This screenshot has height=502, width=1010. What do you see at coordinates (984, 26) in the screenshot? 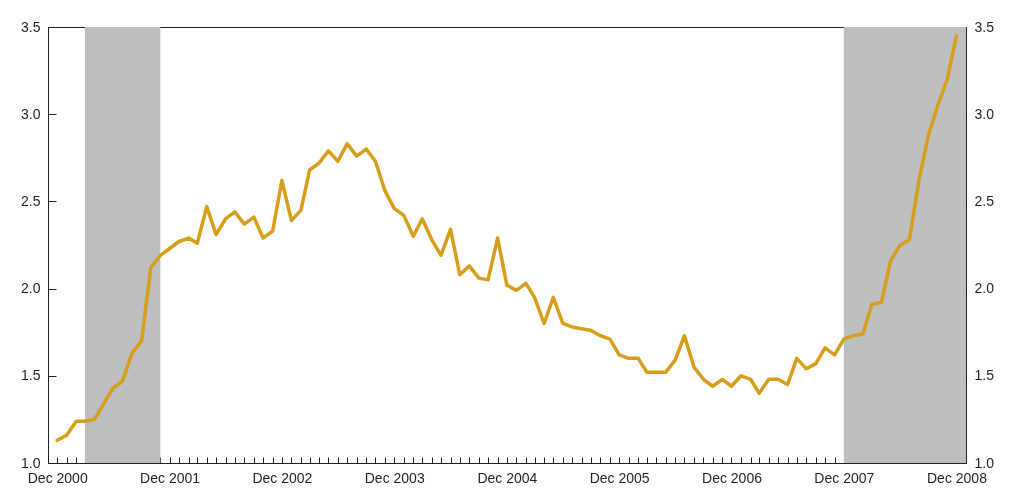
I see `y2-tick-label: 3.5` at bounding box center [984, 26].